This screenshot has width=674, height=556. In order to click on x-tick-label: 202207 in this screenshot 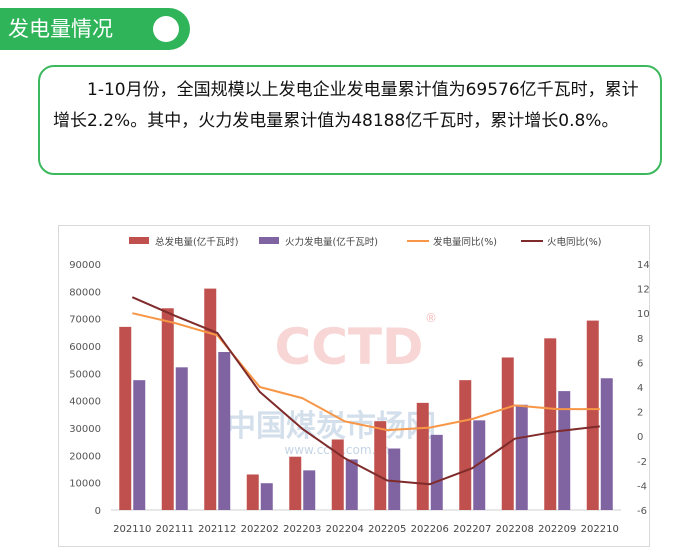, I will do `click(472, 529)`.